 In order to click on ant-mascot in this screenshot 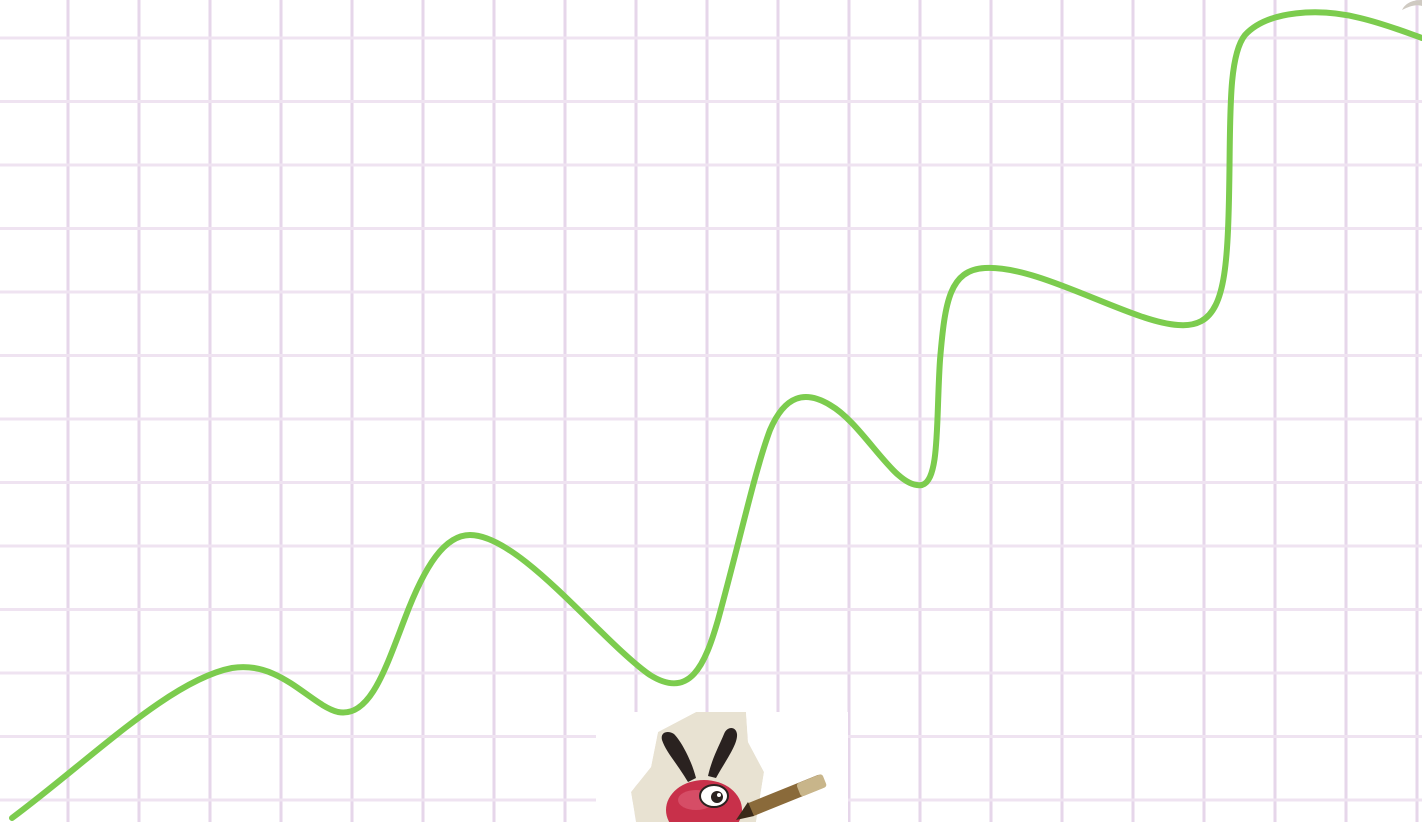, I will do `click(722, 767)`.